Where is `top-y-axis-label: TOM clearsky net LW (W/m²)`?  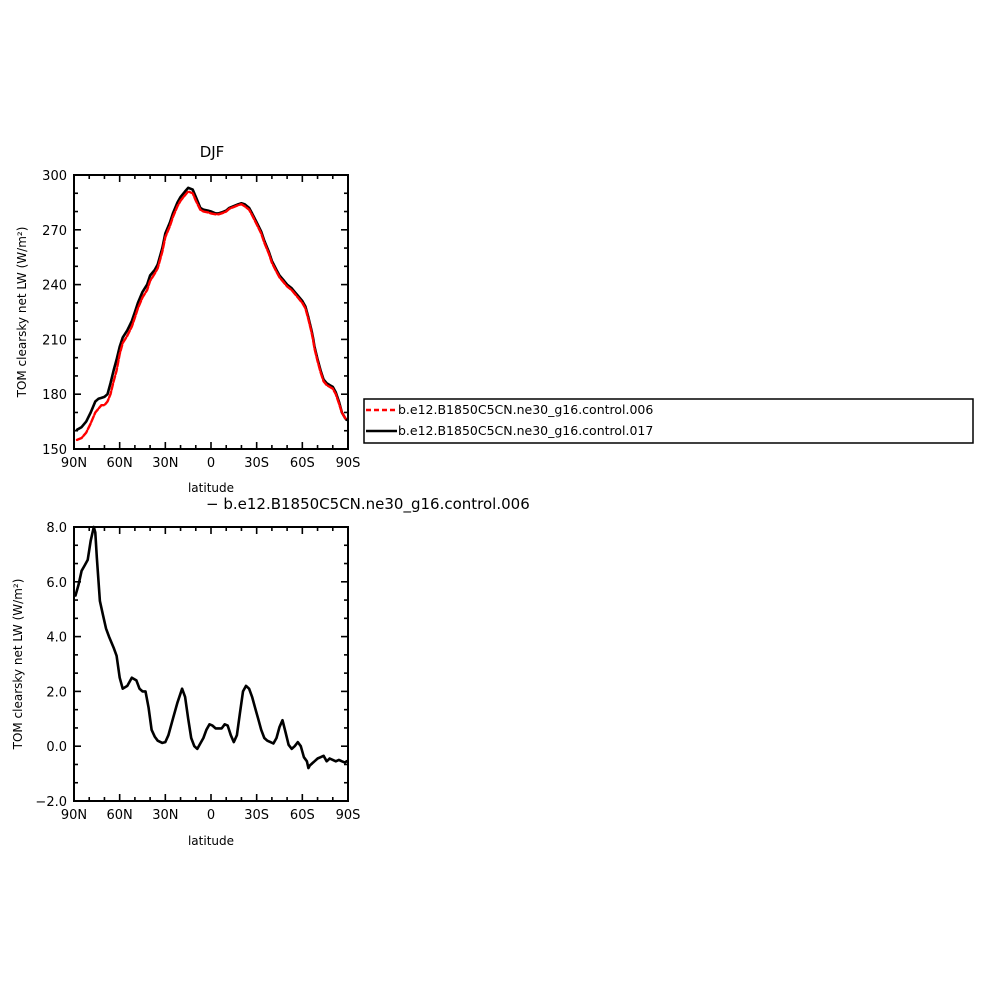
top-y-axis-label: TOM clearsky net LW (W/m²) is located at coordinates (22, 313).